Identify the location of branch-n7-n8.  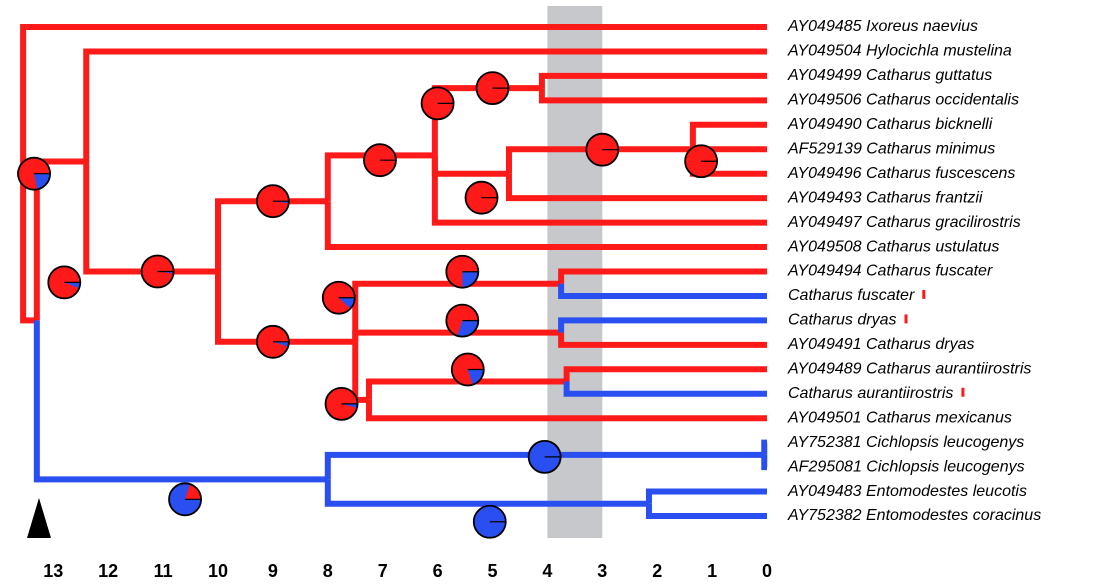
(599, 160).